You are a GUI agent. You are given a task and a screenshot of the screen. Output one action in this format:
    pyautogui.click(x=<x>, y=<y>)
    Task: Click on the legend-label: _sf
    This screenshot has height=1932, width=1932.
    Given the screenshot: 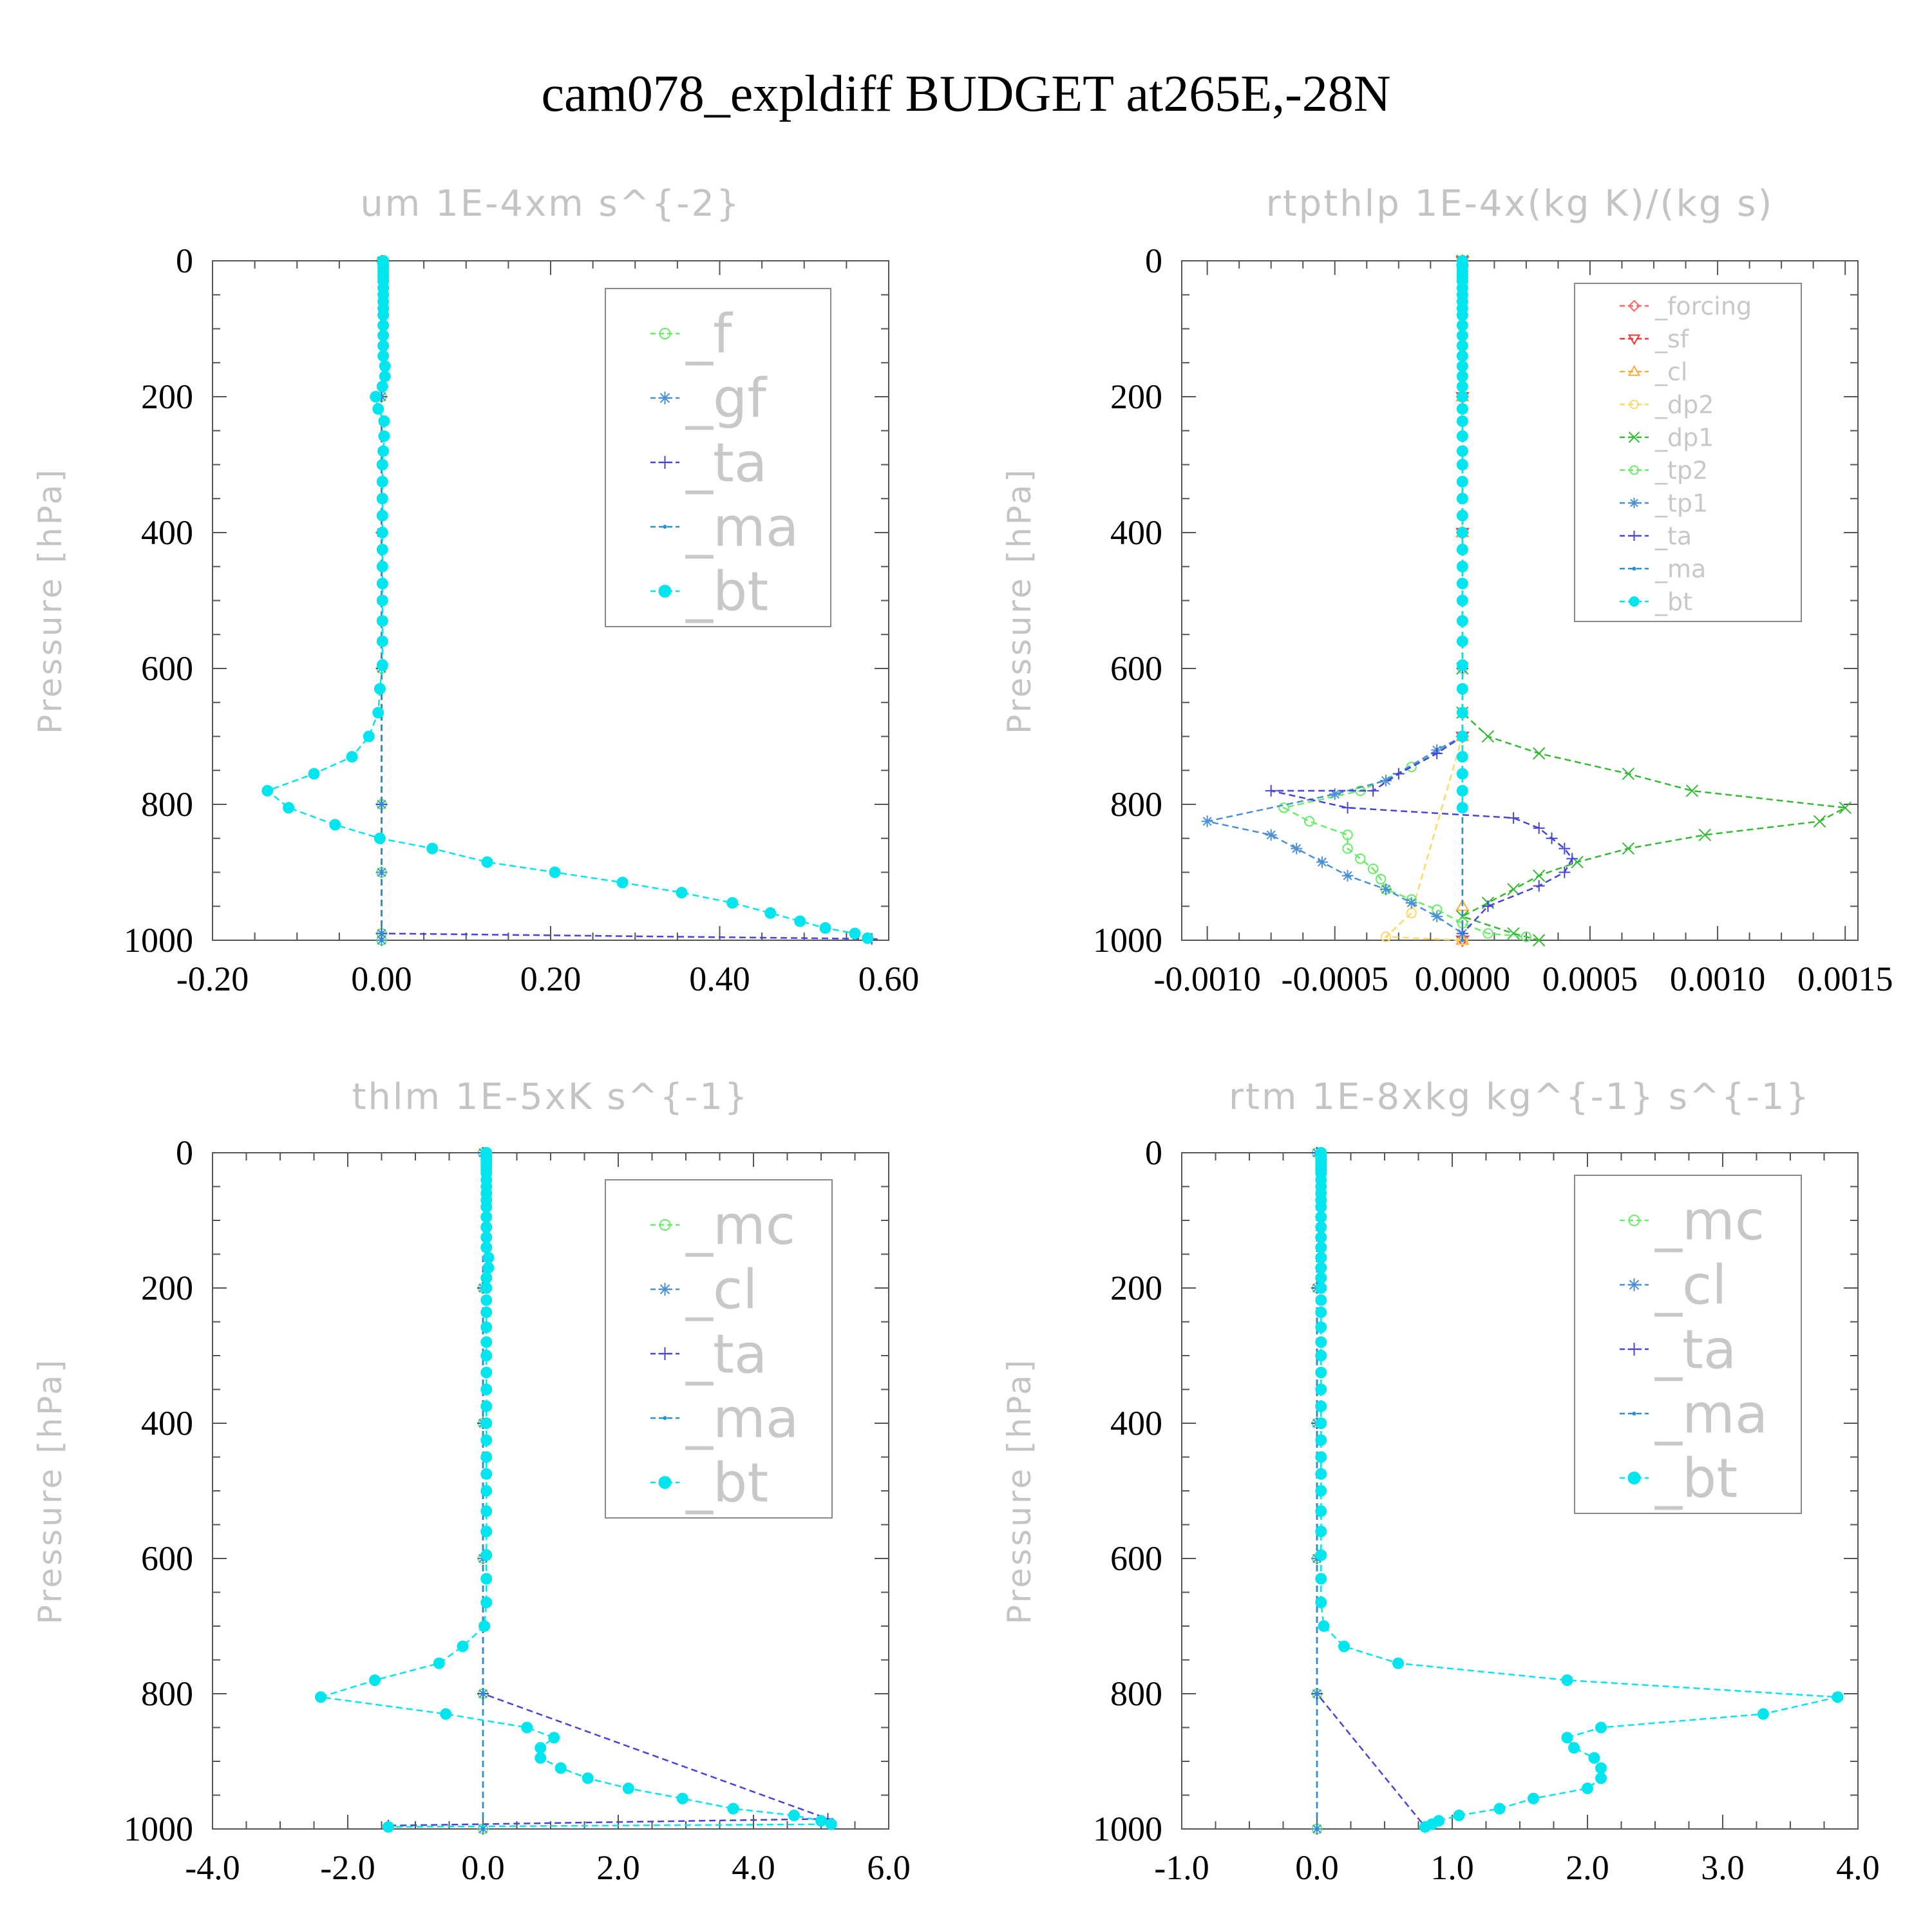 What is the action you would take?
    pyautogui.click(x=1672, y=339)
    